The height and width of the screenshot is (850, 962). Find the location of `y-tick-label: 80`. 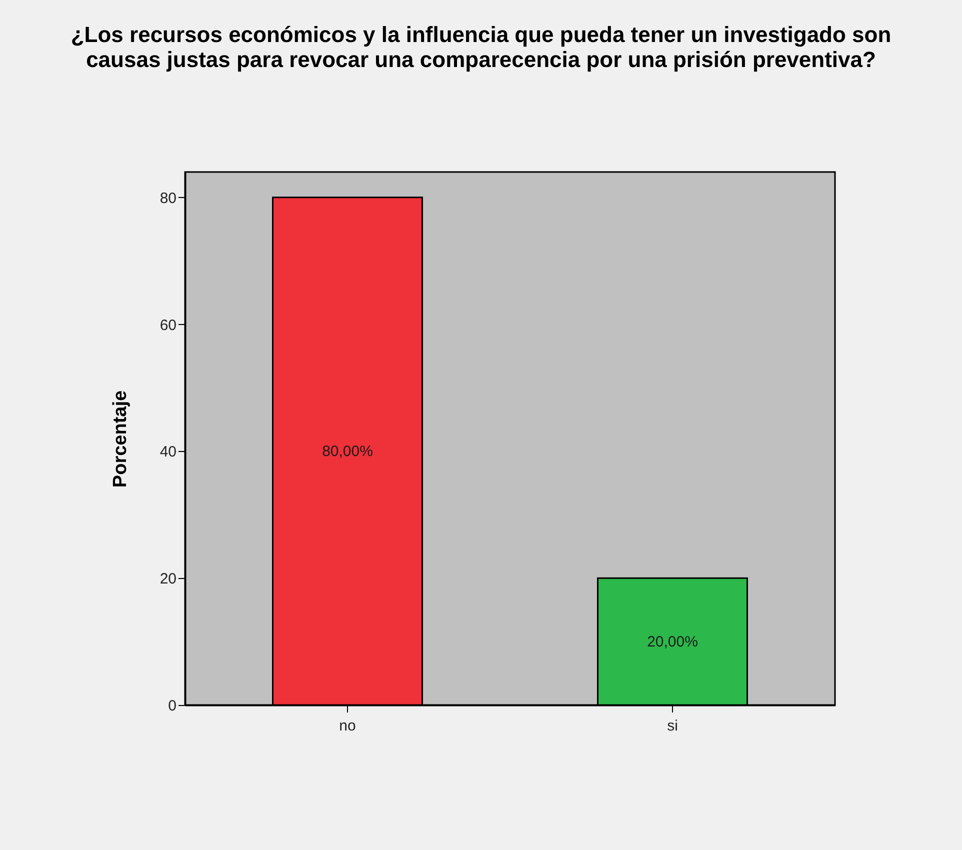

y-tick-label: 80 is located at coordinates (168, 198).